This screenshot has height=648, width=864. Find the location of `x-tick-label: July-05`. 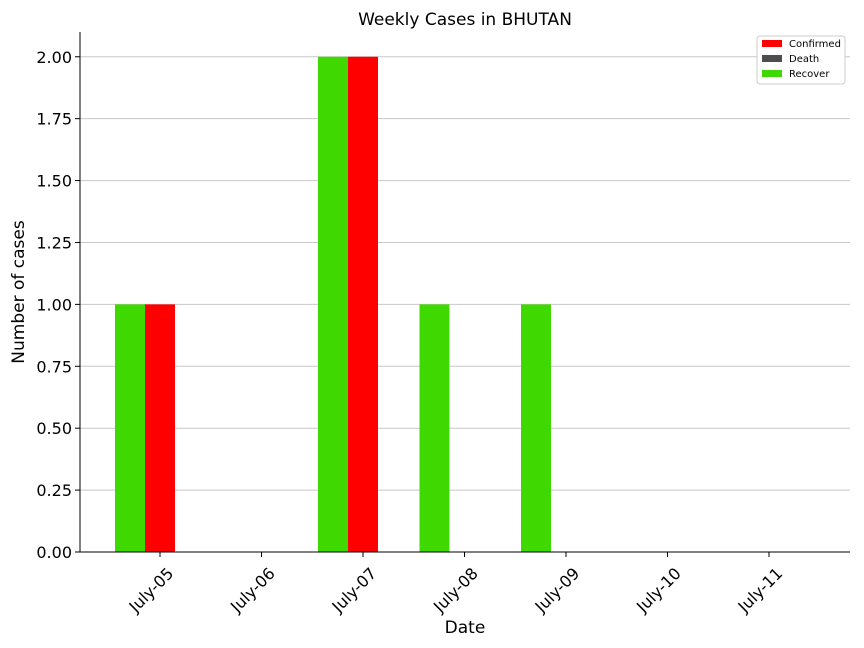

x-tick-label: July-05 is located at coordinates (151, 590).